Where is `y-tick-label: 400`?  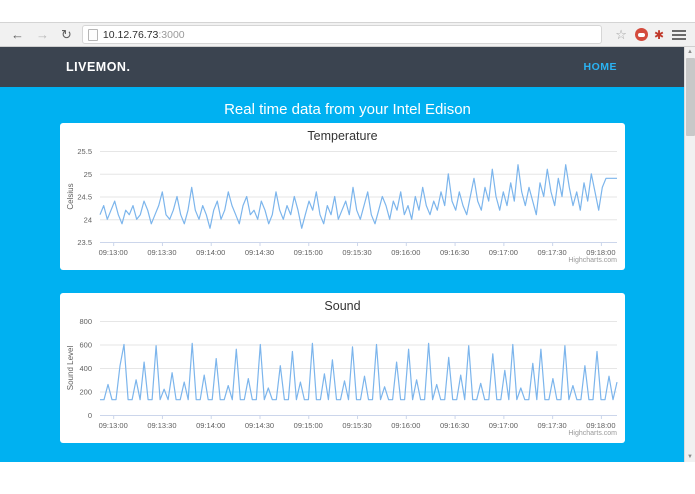
y-tick-label: 400 is located at coordinates (85, 368).